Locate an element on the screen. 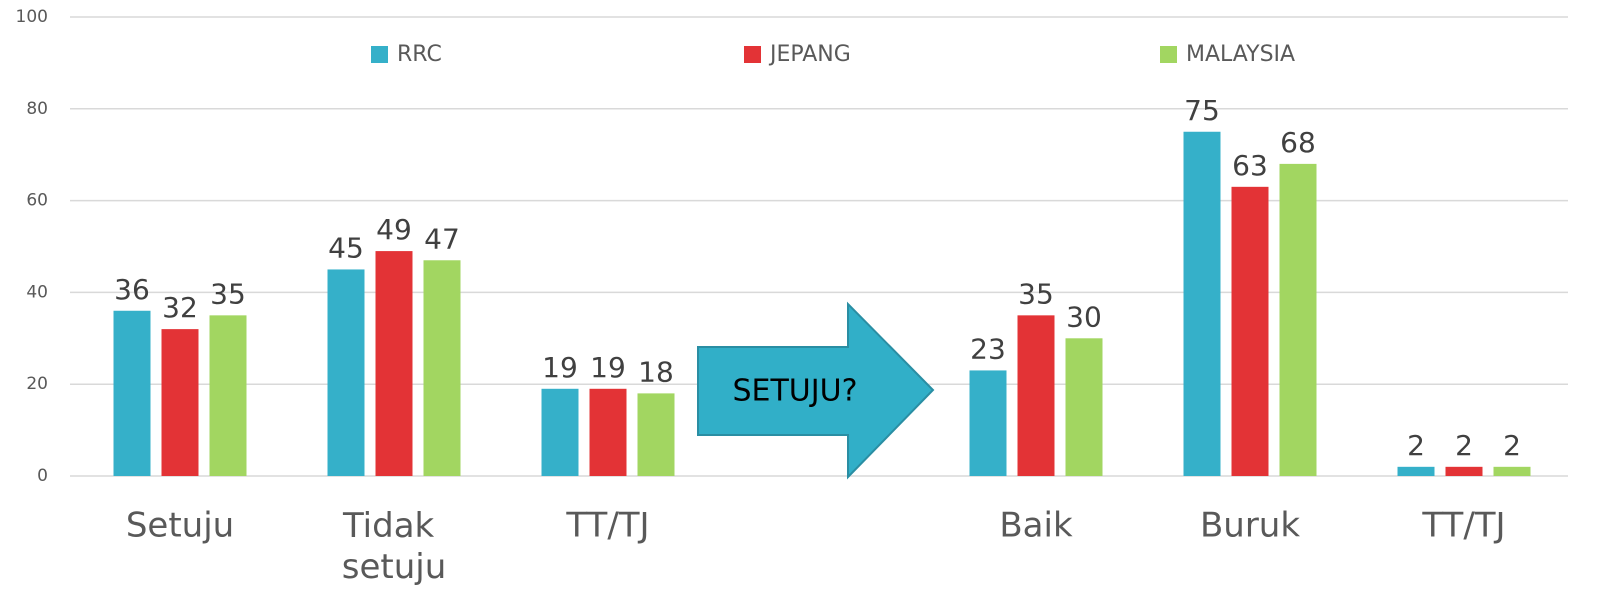 This screenshot has width=1608, height=601. data-label: 23 is located at coordinates (988, 348).